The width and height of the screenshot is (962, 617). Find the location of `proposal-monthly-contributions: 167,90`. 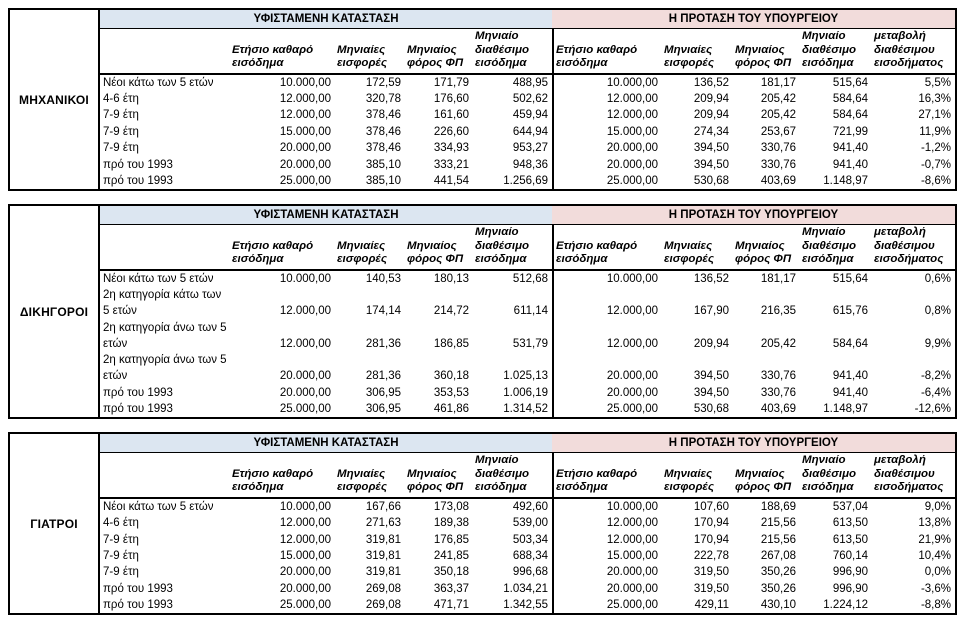

proposal-monthly-contributions: 167,90 is located at coordinates (711, 311).